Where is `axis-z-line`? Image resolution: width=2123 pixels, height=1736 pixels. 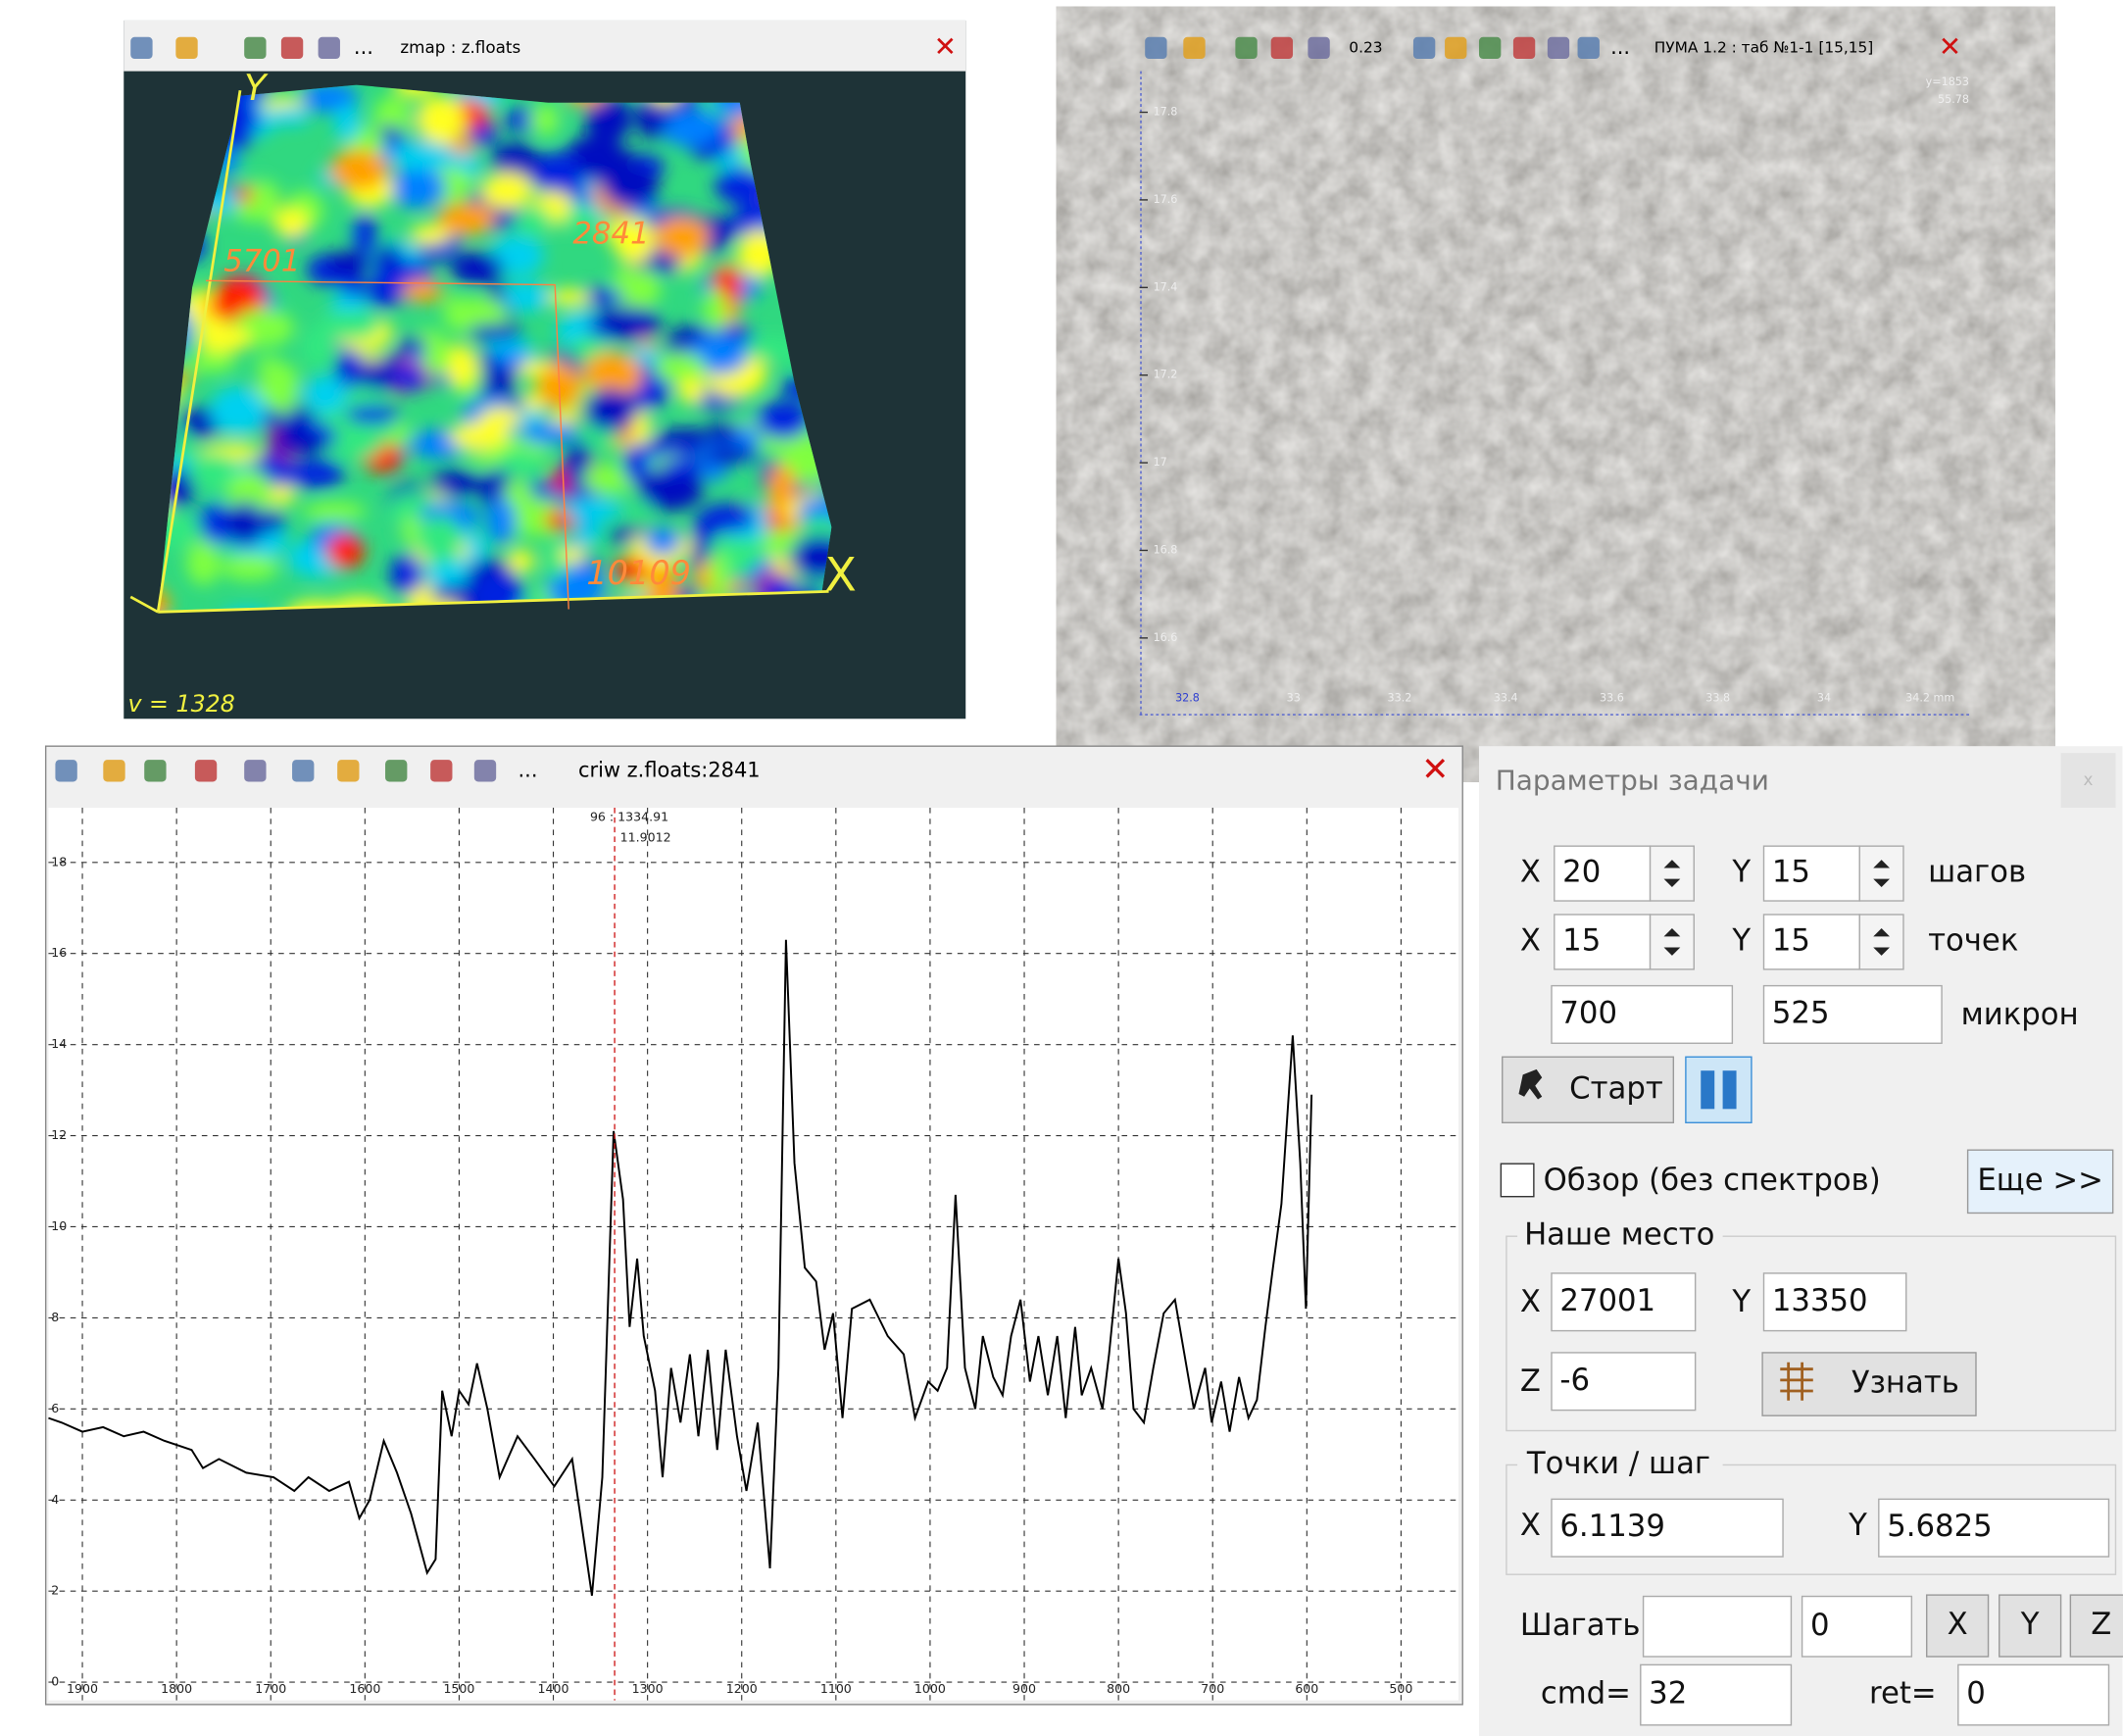
axis-z-line is located at coordinates (144, 604).